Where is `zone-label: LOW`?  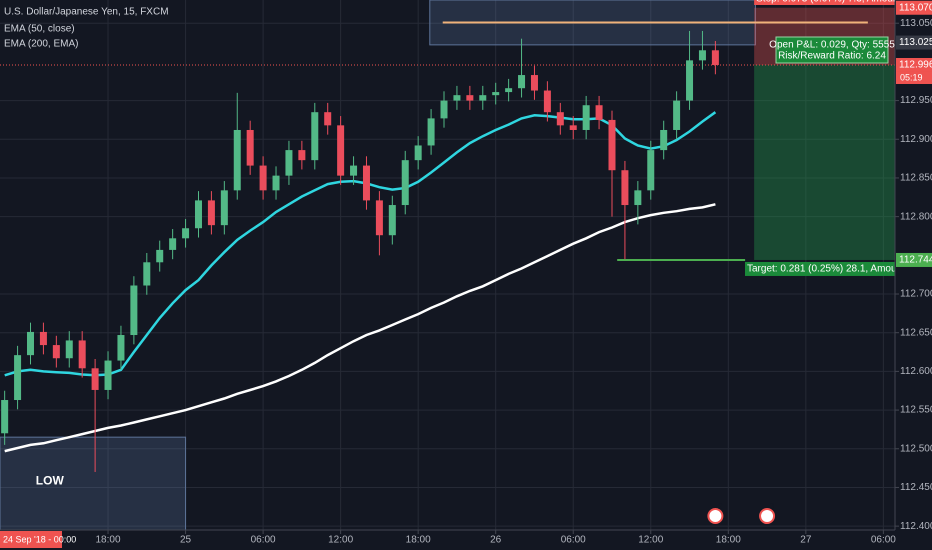
zone-label: LOW is located at coordinates (50, 481).